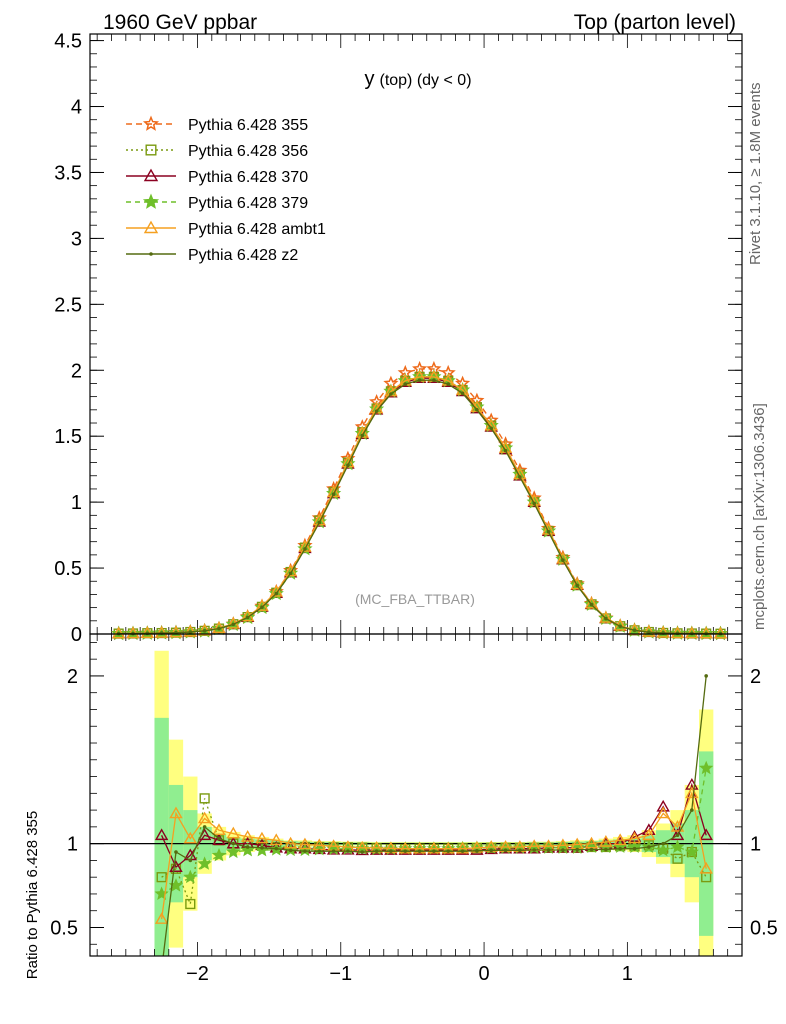 The height and width of the screenshot is (1024, 786). What do you see at coordinates (484, 974) in the screenshot?
I see `xtick-label: 0` at bounding box center [484, 974].